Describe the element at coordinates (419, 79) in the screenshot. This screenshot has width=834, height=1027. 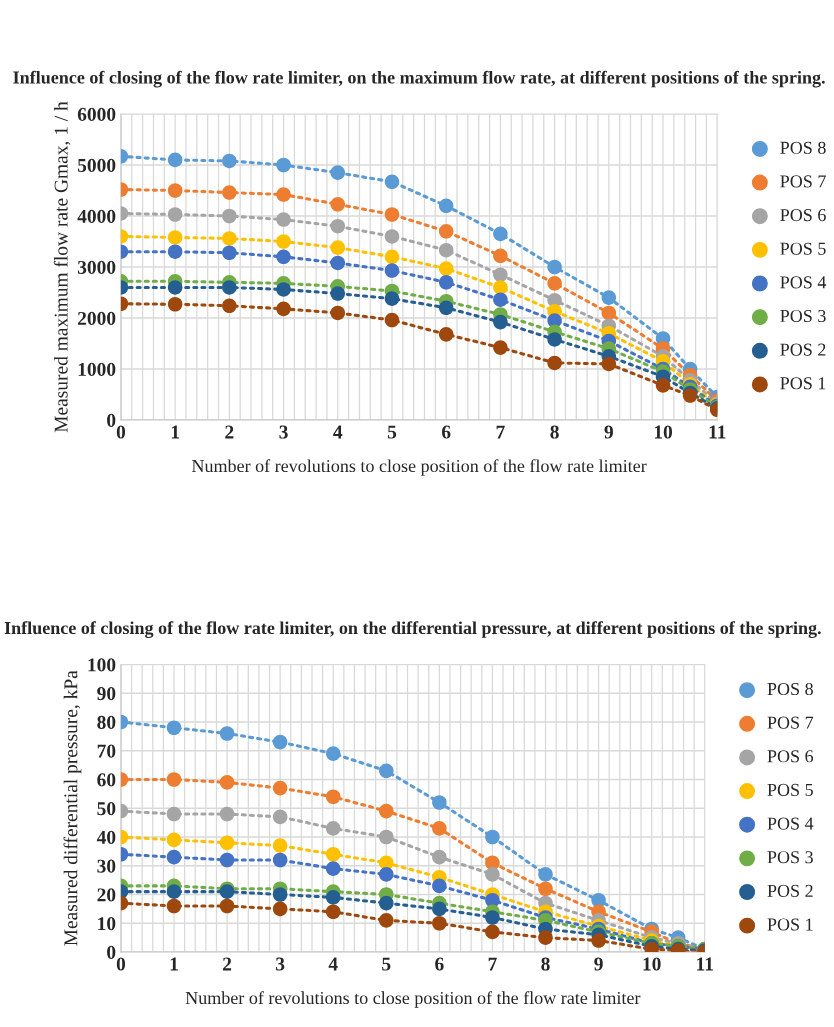
I see `chart-title: Influence of closing of the flow rate limiter, on the maximum flow rate, at different positions of the spring.` at that location.